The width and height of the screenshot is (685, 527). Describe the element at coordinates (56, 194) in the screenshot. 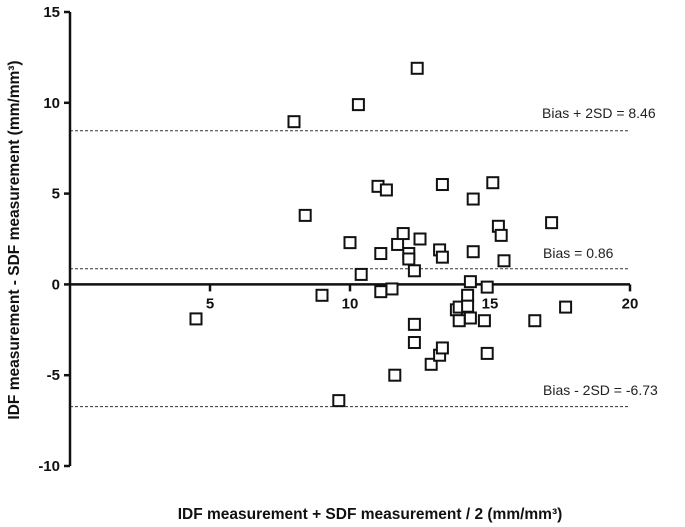

I see `y-tick-label: 5` at that location.